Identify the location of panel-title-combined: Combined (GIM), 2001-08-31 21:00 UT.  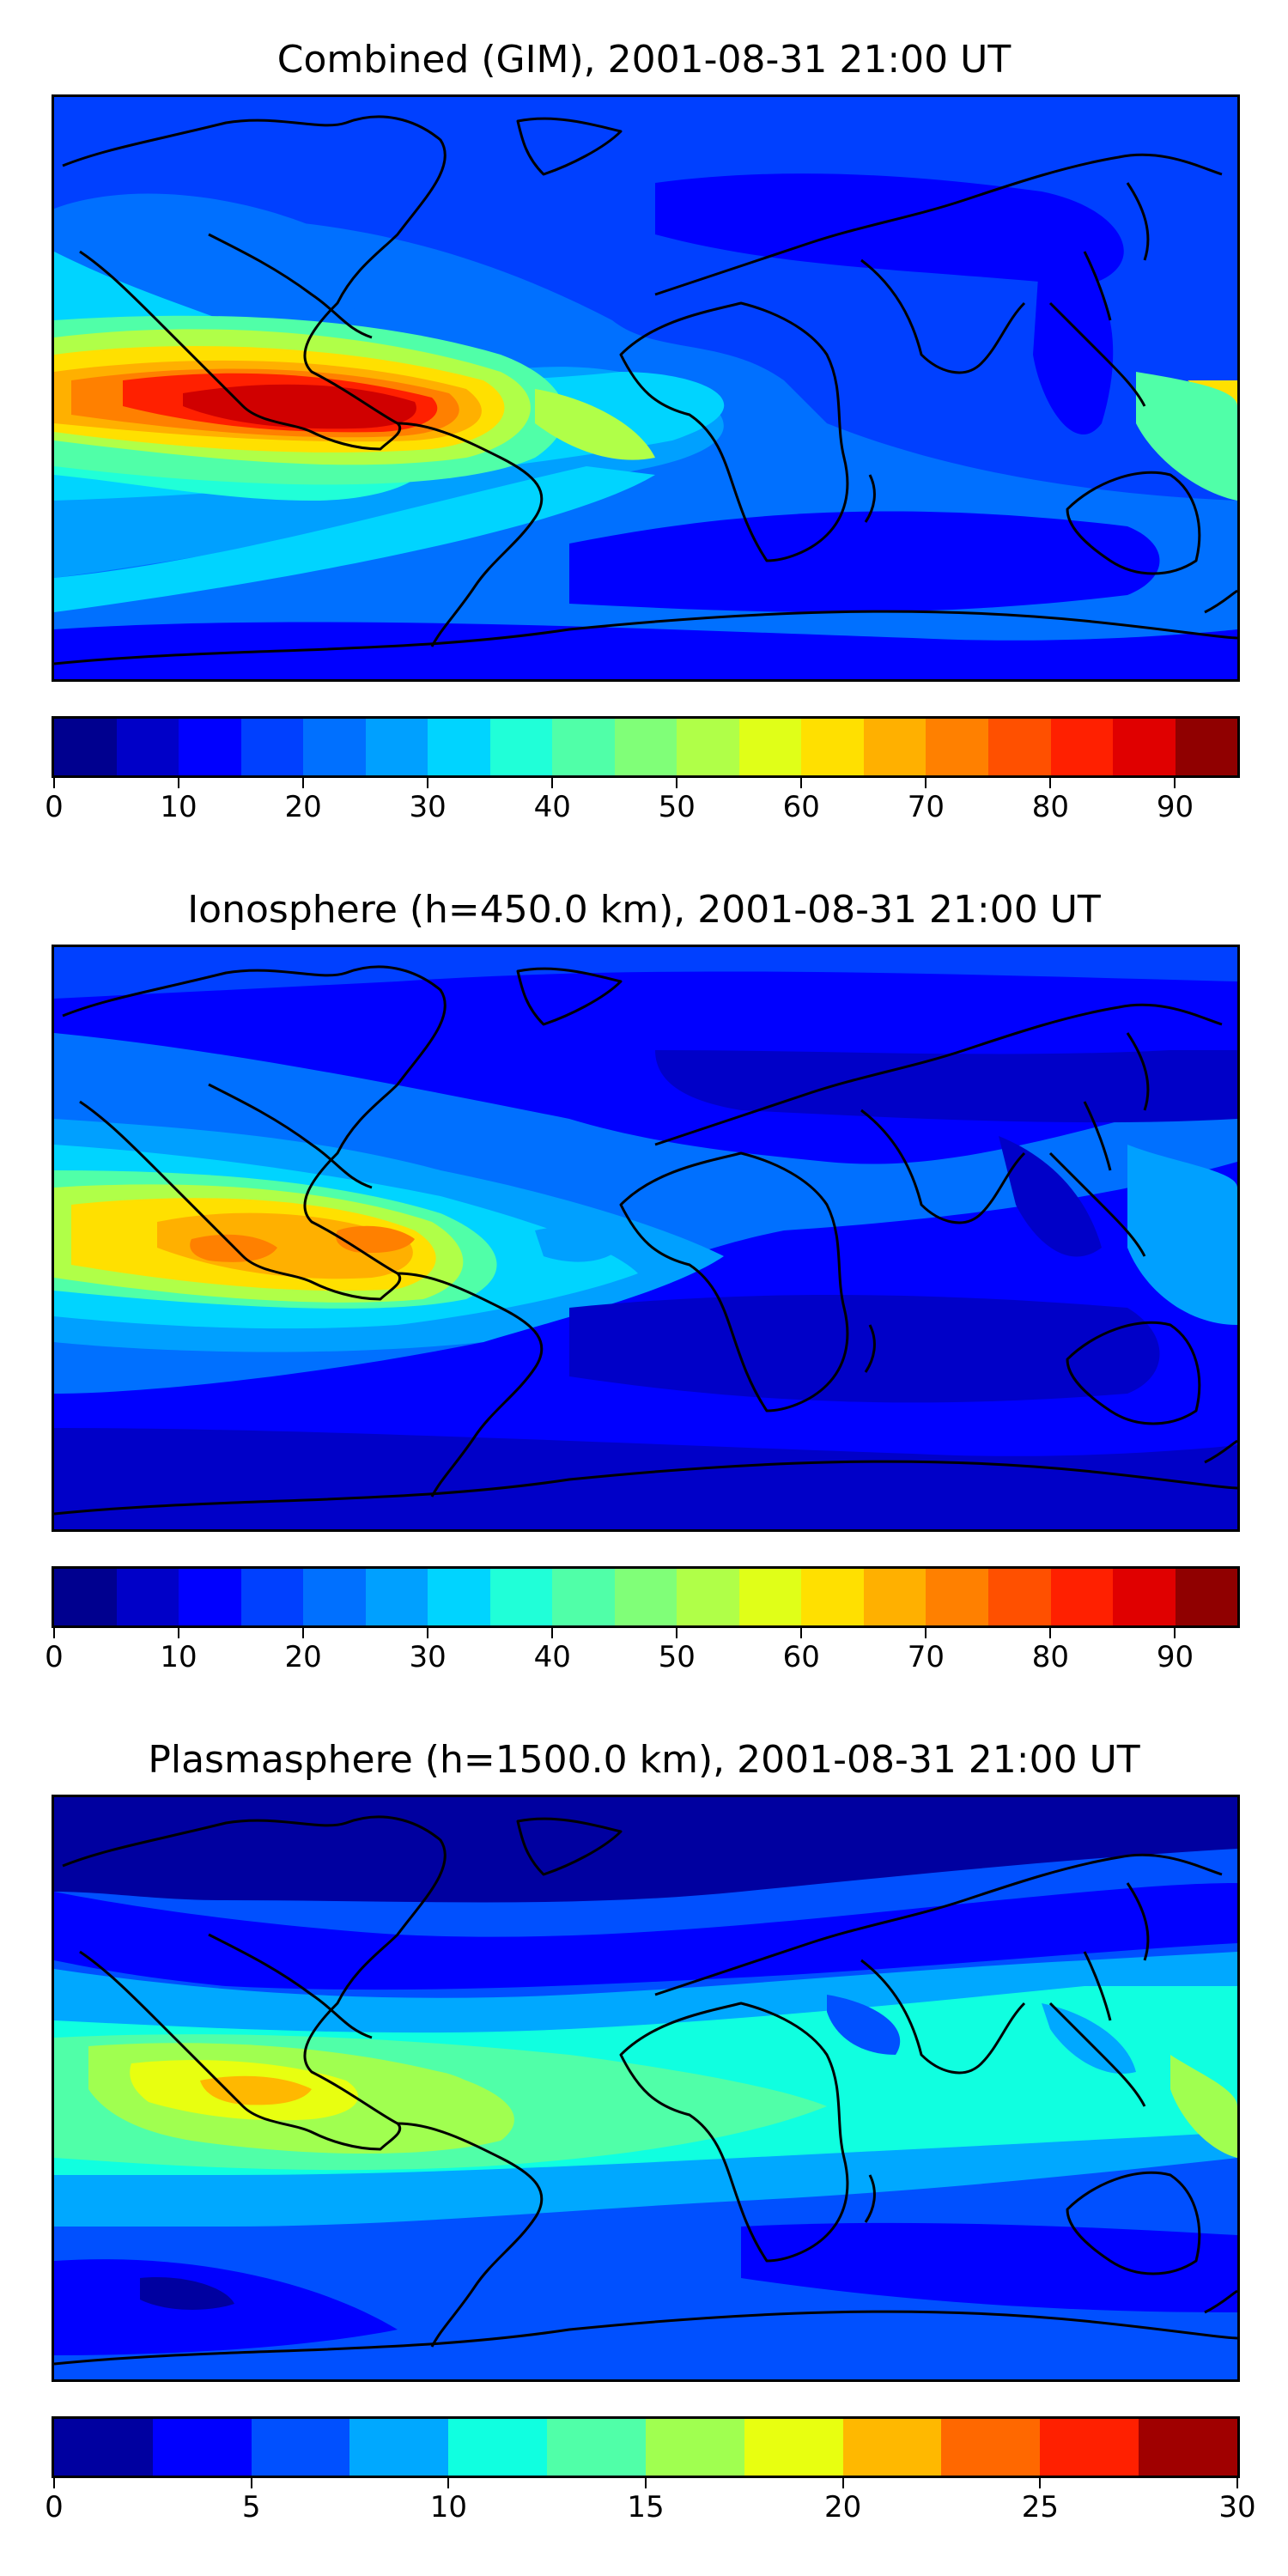
(644, 60).